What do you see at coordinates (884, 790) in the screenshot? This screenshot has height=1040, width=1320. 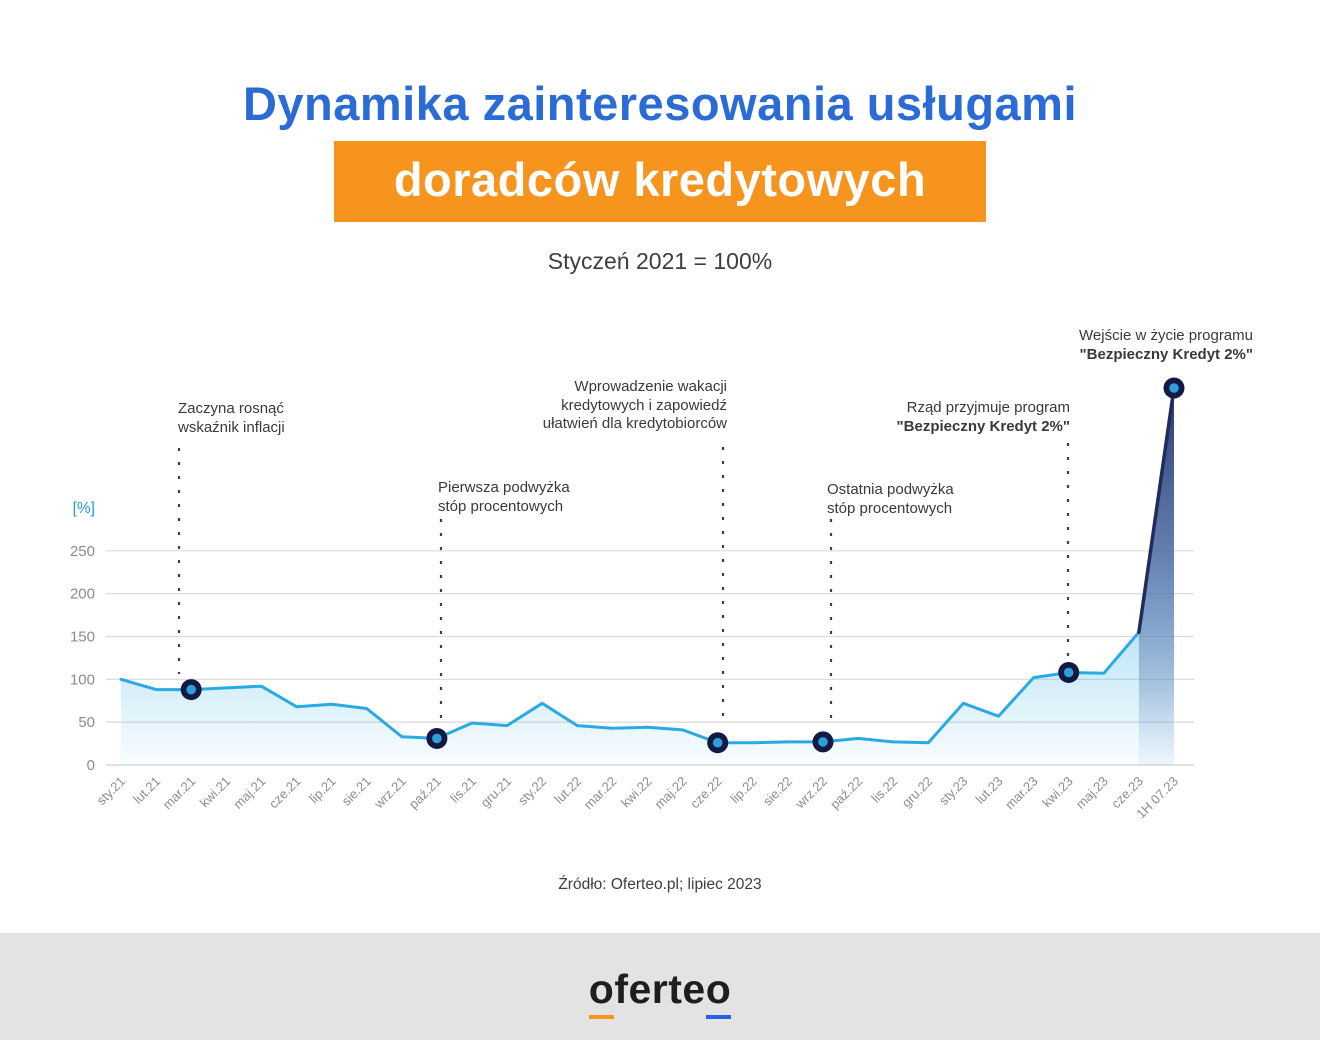 I see `x-axis-label: lis.22` at bounding box center [884, 790].